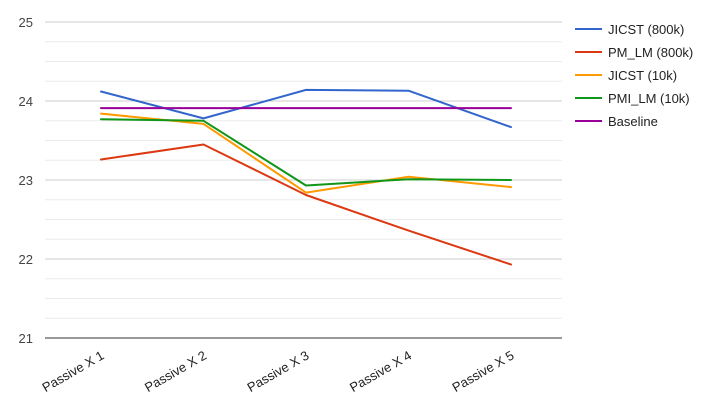 The width and height of the screenshot is (716, 418). I want to click on legend-label: Baseline, so click(633, 121).